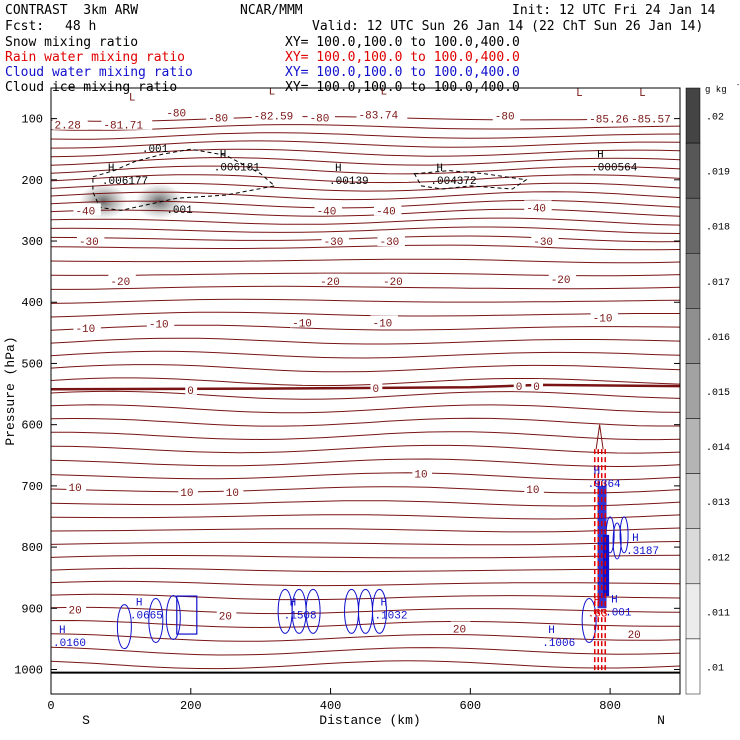 The image size is (740, 740). What do you see at coordinates (459, 631) in the screenshot?
I see `isotherm-label-38: 20` at bounding box center [459, 631].